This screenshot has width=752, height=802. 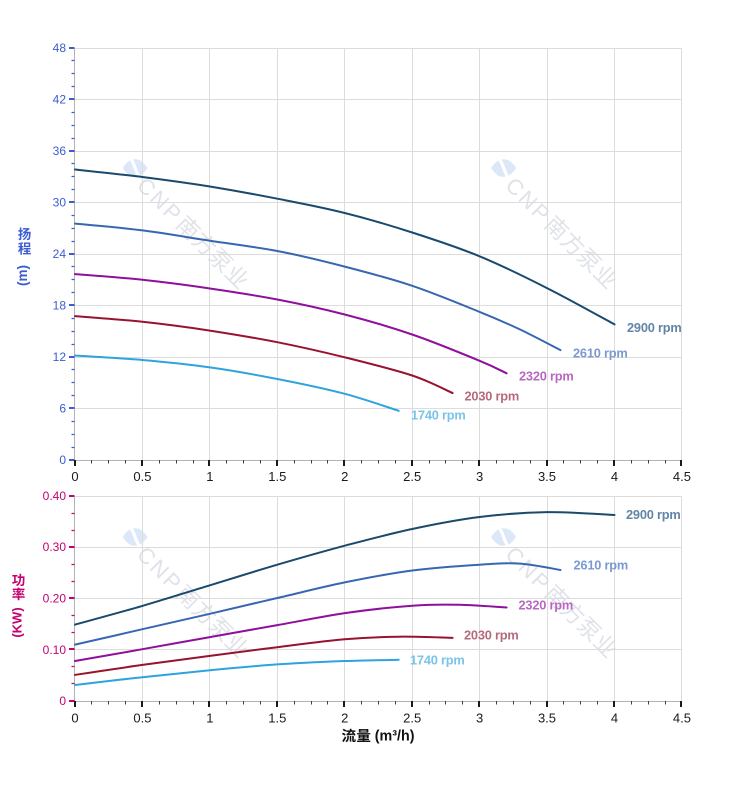 What do you see at coordinates (55, 547) in the screenshot?
I see `svg-text: 0.30` at bounding box center [55, 547].